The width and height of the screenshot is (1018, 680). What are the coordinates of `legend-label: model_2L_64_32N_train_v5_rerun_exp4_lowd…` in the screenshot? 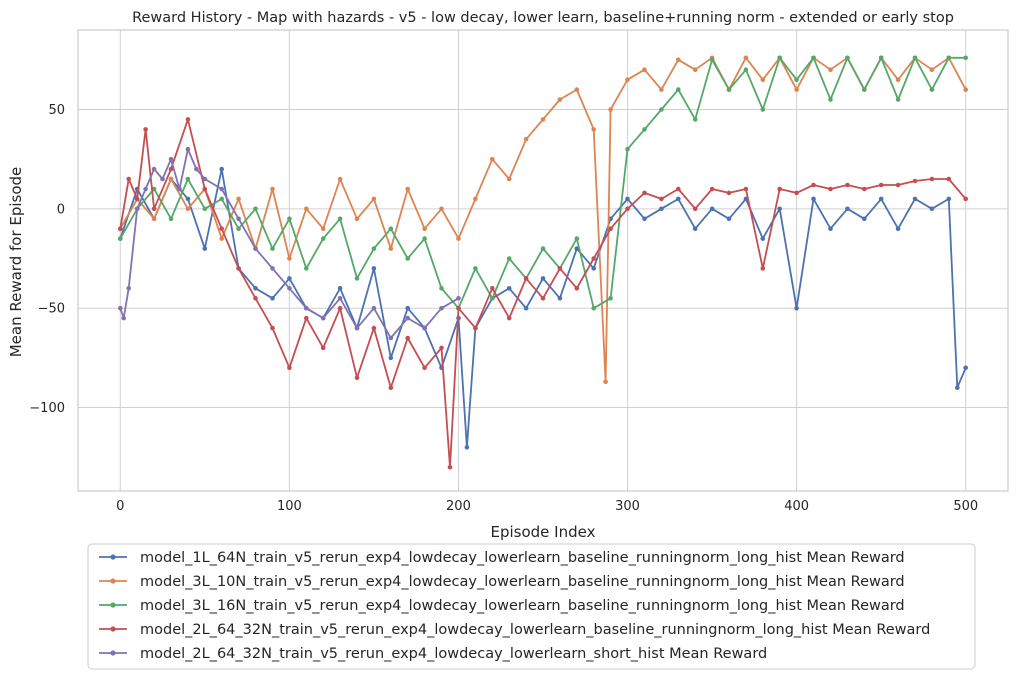 It's located at (535, 630).